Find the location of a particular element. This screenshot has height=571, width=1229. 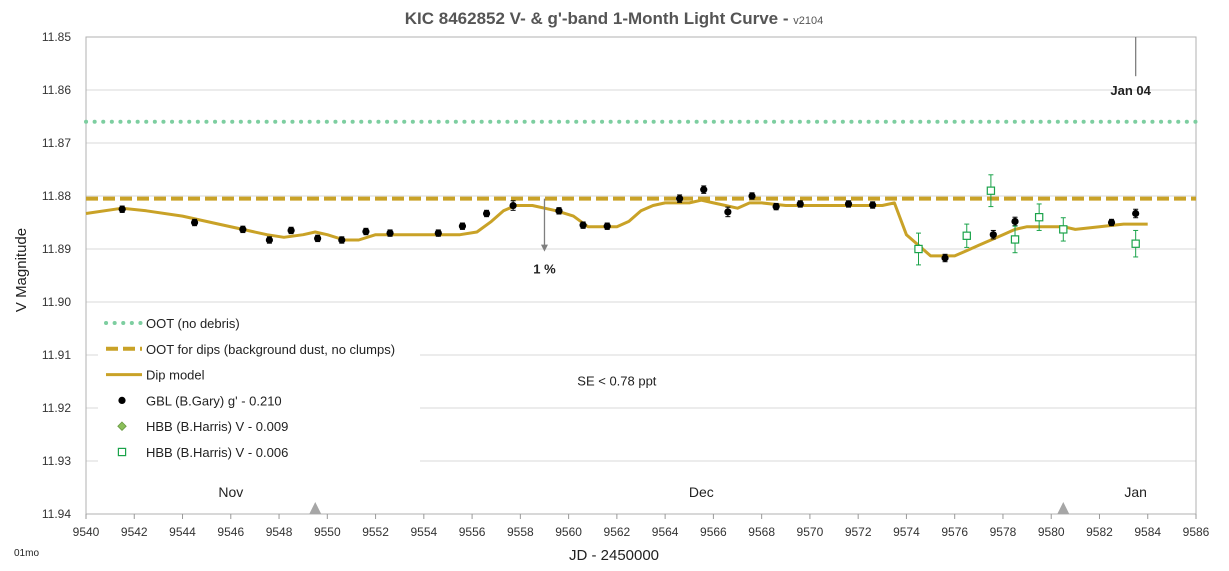

jan04-label: Jan 04 is located at coordinates (1130, 90).